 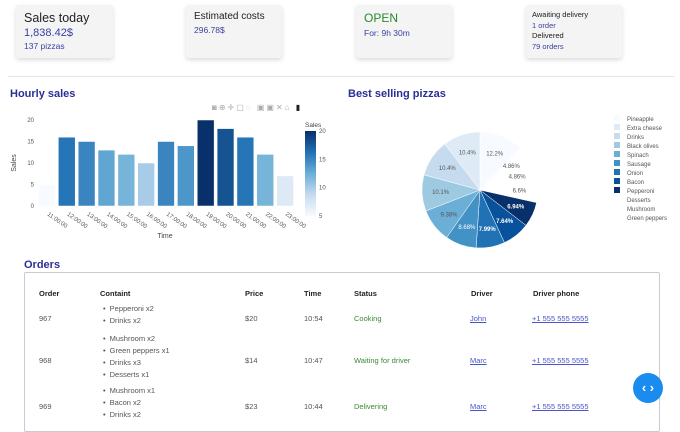 I want to click on x-tick-label: 21:00:00, so click(x=255, y=221).